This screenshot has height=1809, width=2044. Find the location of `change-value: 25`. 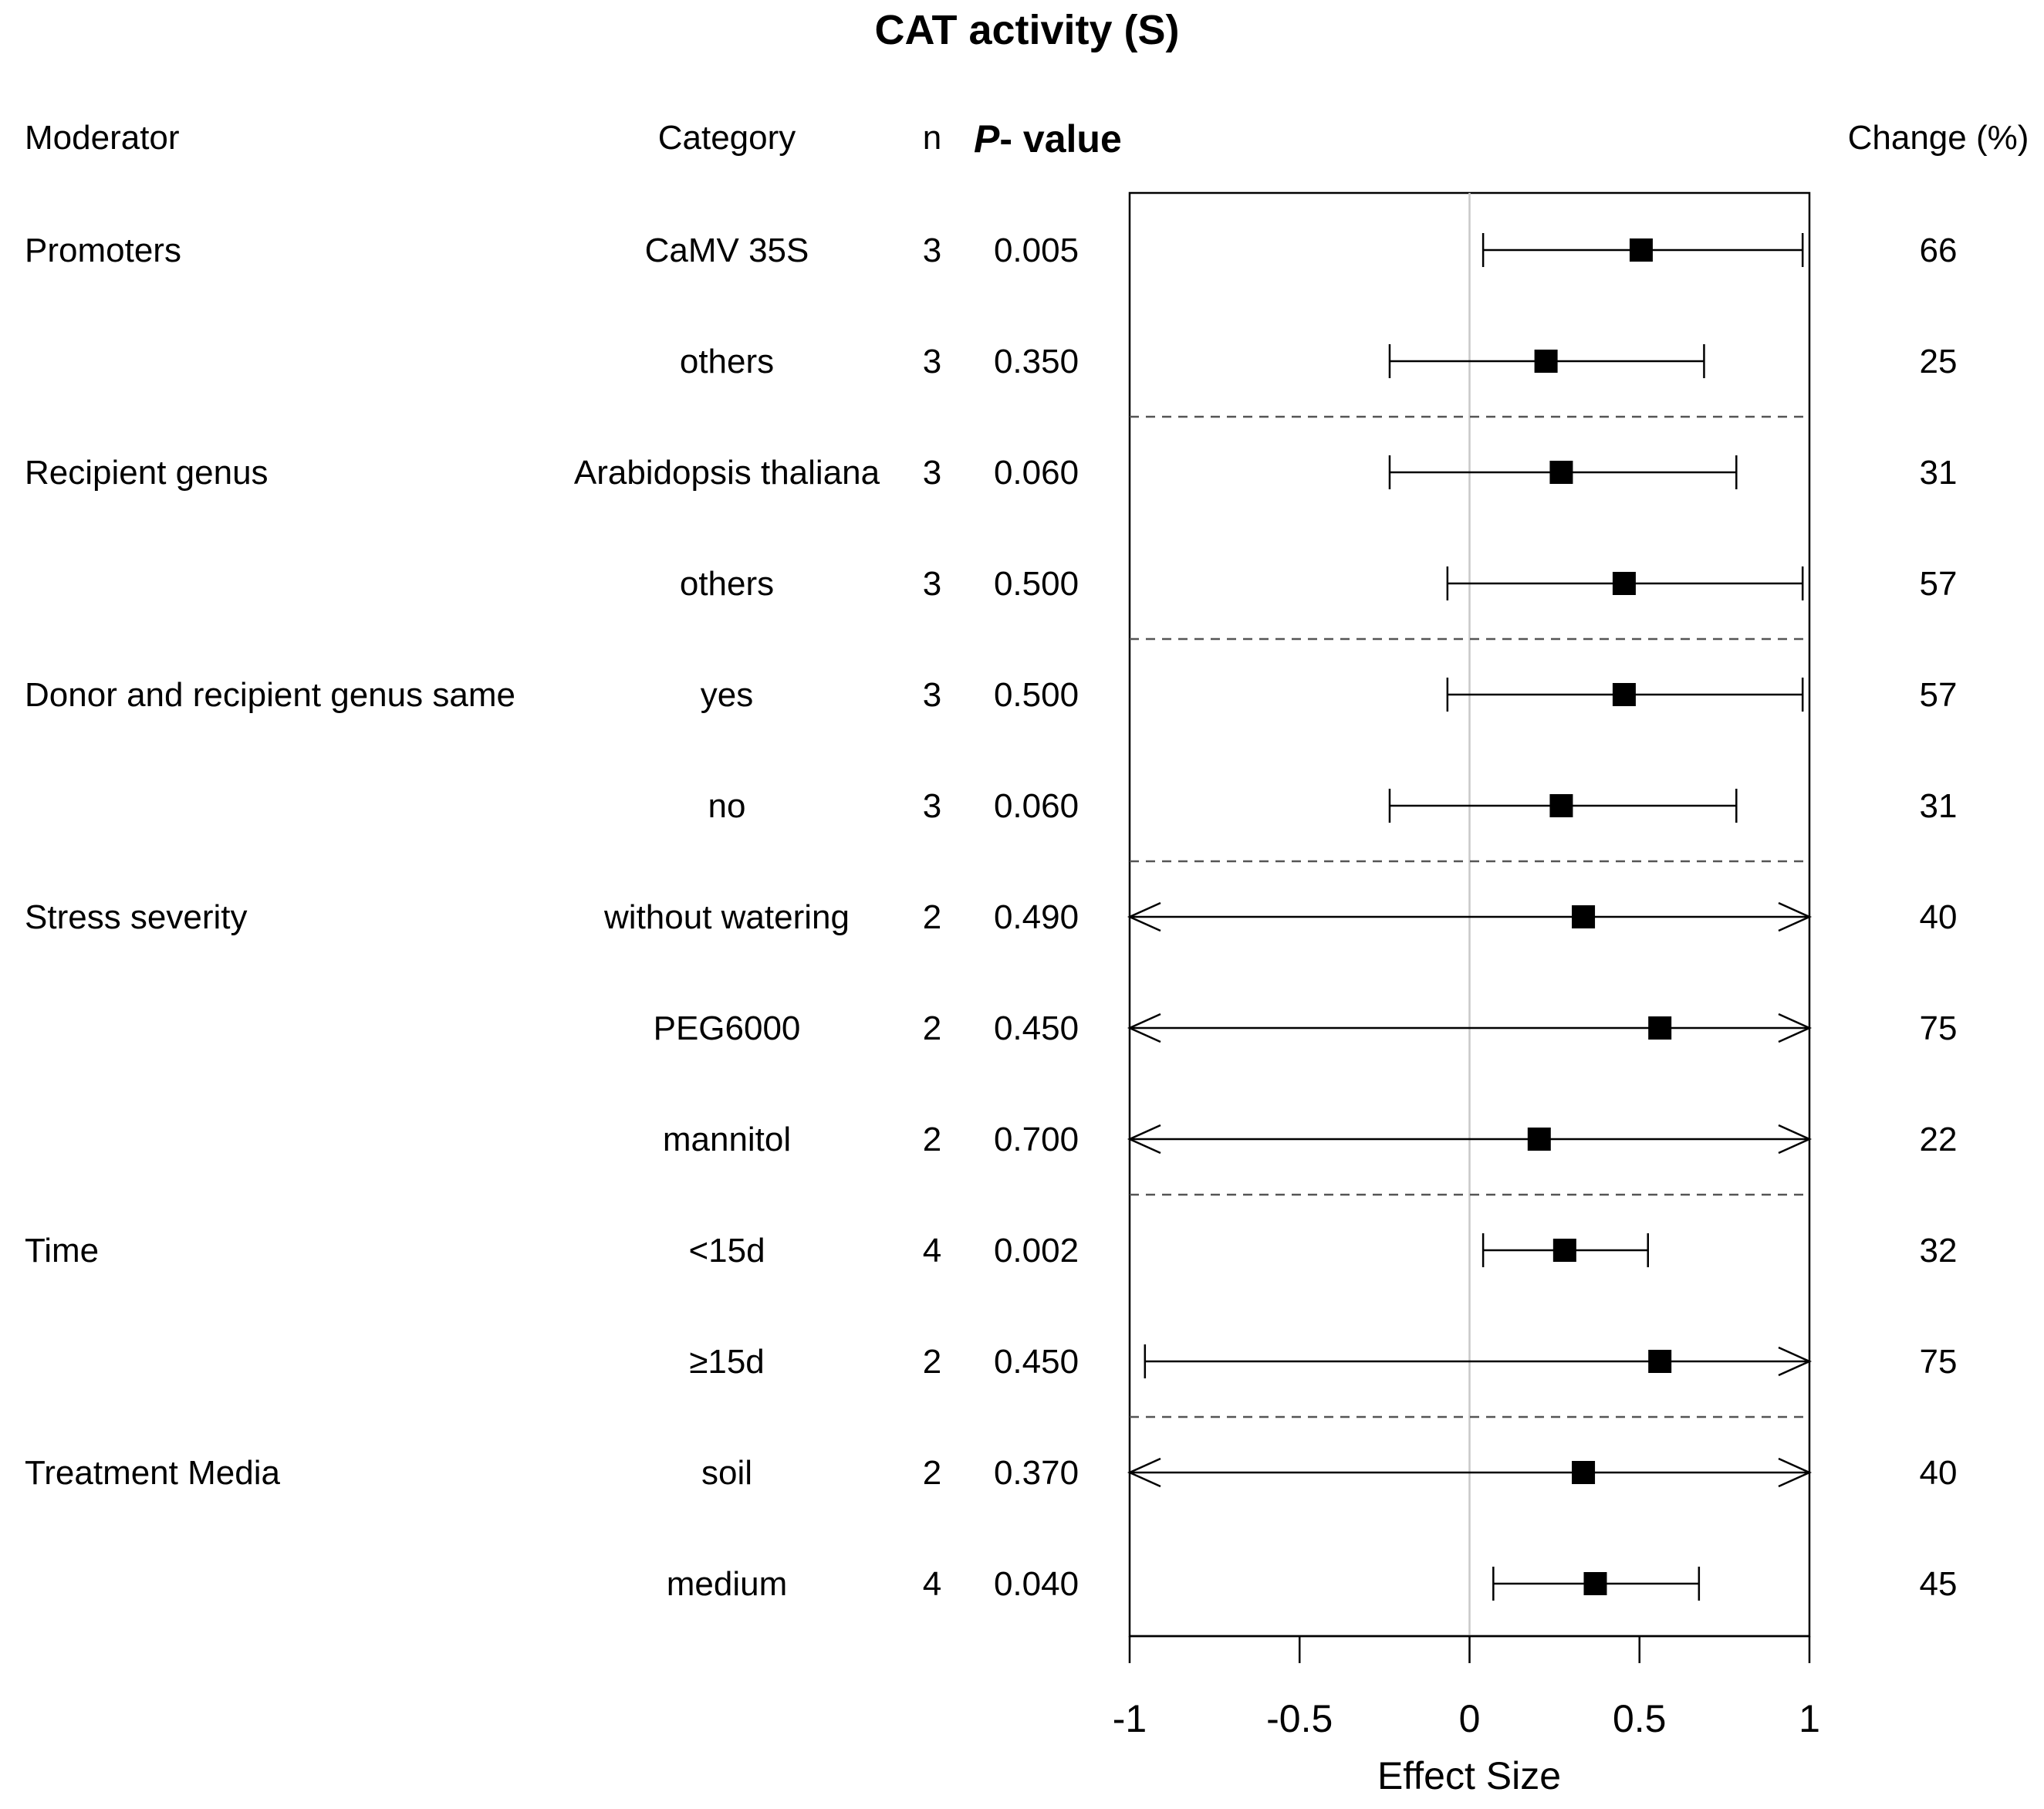

change-value: 25 is located at coordinates (1939, 361).